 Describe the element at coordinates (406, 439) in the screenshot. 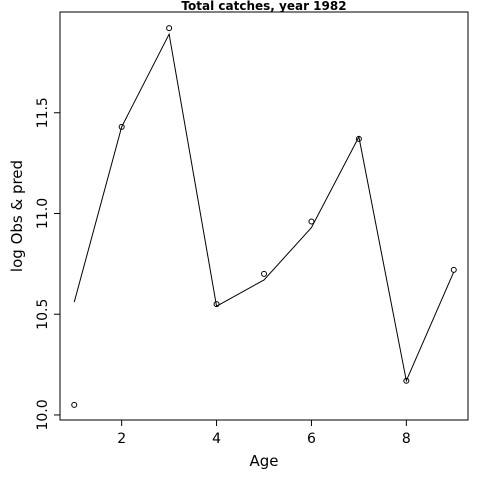

I see `x-tick-label: 8` at that location.